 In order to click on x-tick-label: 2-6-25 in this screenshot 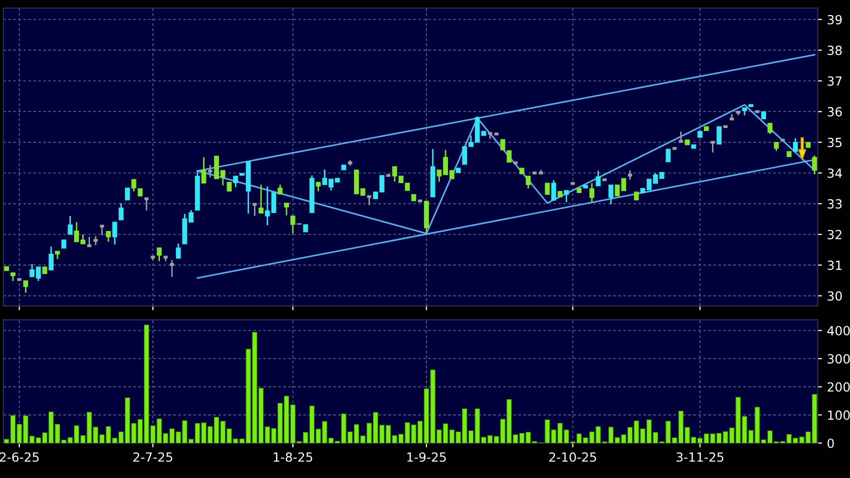, I will do `click(19, 457)`.